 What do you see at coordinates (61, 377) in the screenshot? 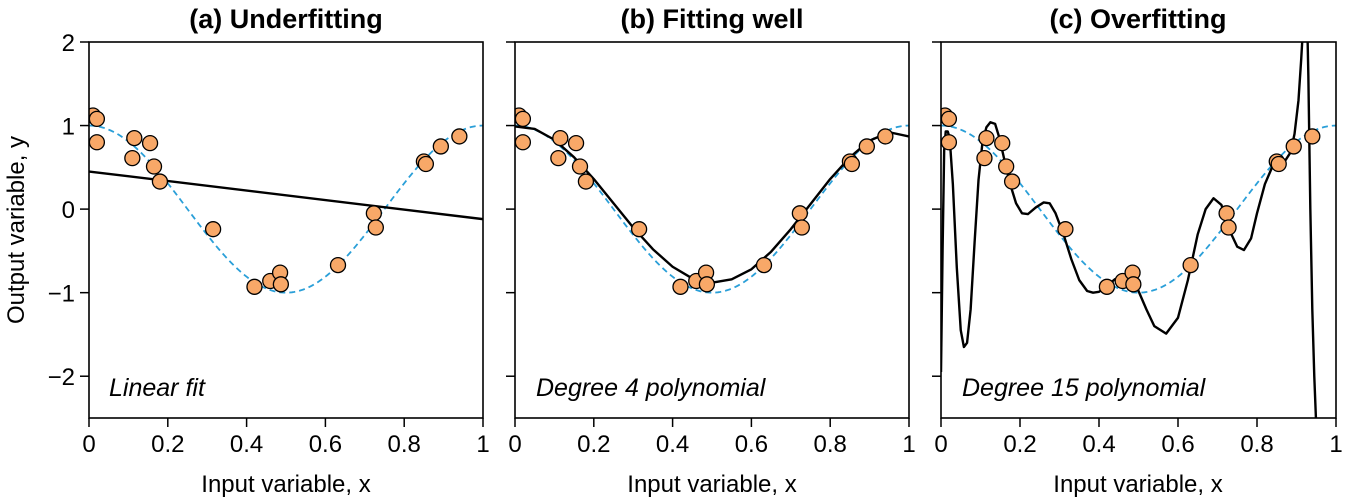
I see `y-tick-label: −2` at bounding box center [61, 377].